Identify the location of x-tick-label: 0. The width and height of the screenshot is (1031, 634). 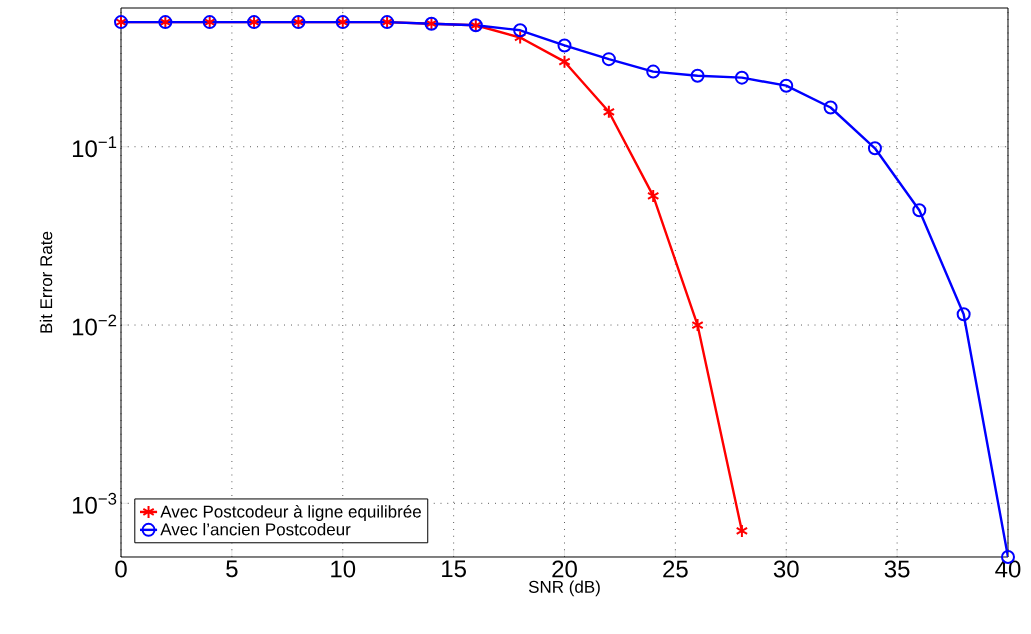
(121, 569).